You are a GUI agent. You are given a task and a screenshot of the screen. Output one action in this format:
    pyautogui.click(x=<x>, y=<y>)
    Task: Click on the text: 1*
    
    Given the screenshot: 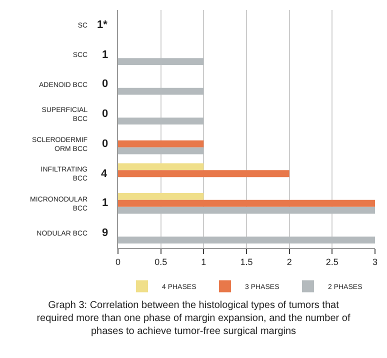 What is the action you would take?
    pyautogui.click(x=102, y=25)
    